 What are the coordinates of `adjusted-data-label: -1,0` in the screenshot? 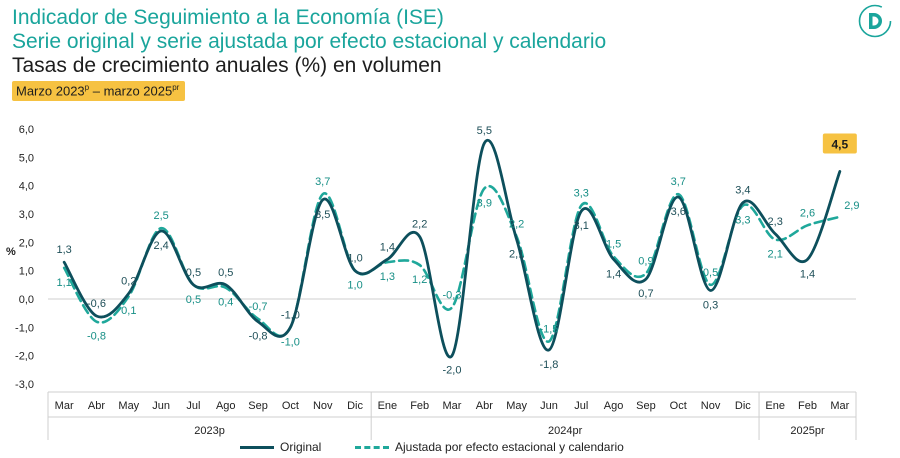 It's located at (290, 342).